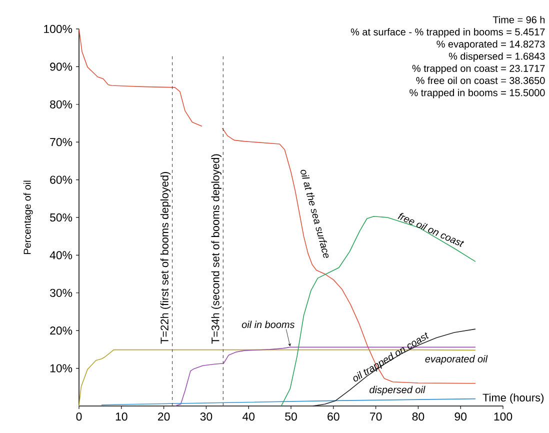 The image size is (549, 433). Describe the element at coordinates (314, 214) in the screenshot. I see `annotation: oil at the sea surface` at that location.